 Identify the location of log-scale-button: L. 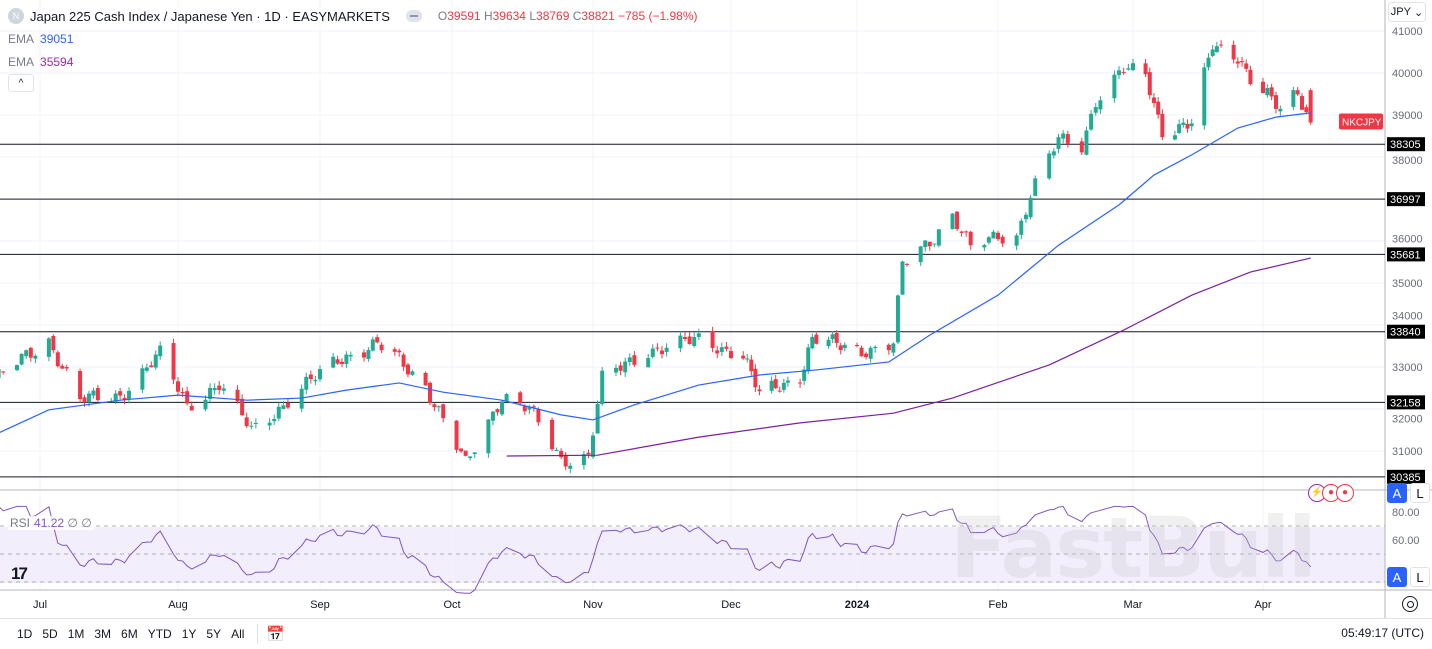
(1420, 493).